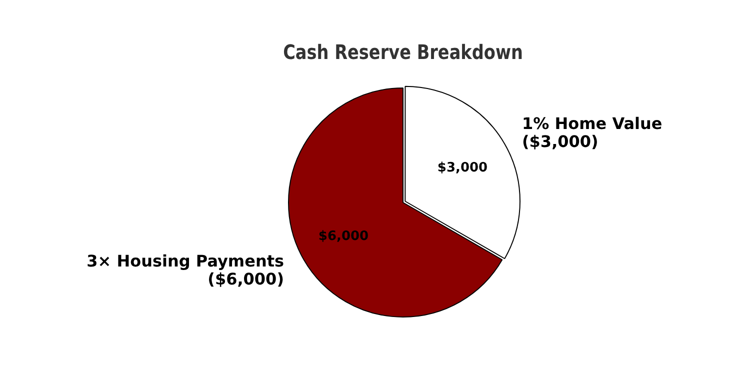 This screenshot has height=375, width=750. I want to click on chart-title: Cash Reserve Breakdown, so click(403, 53).